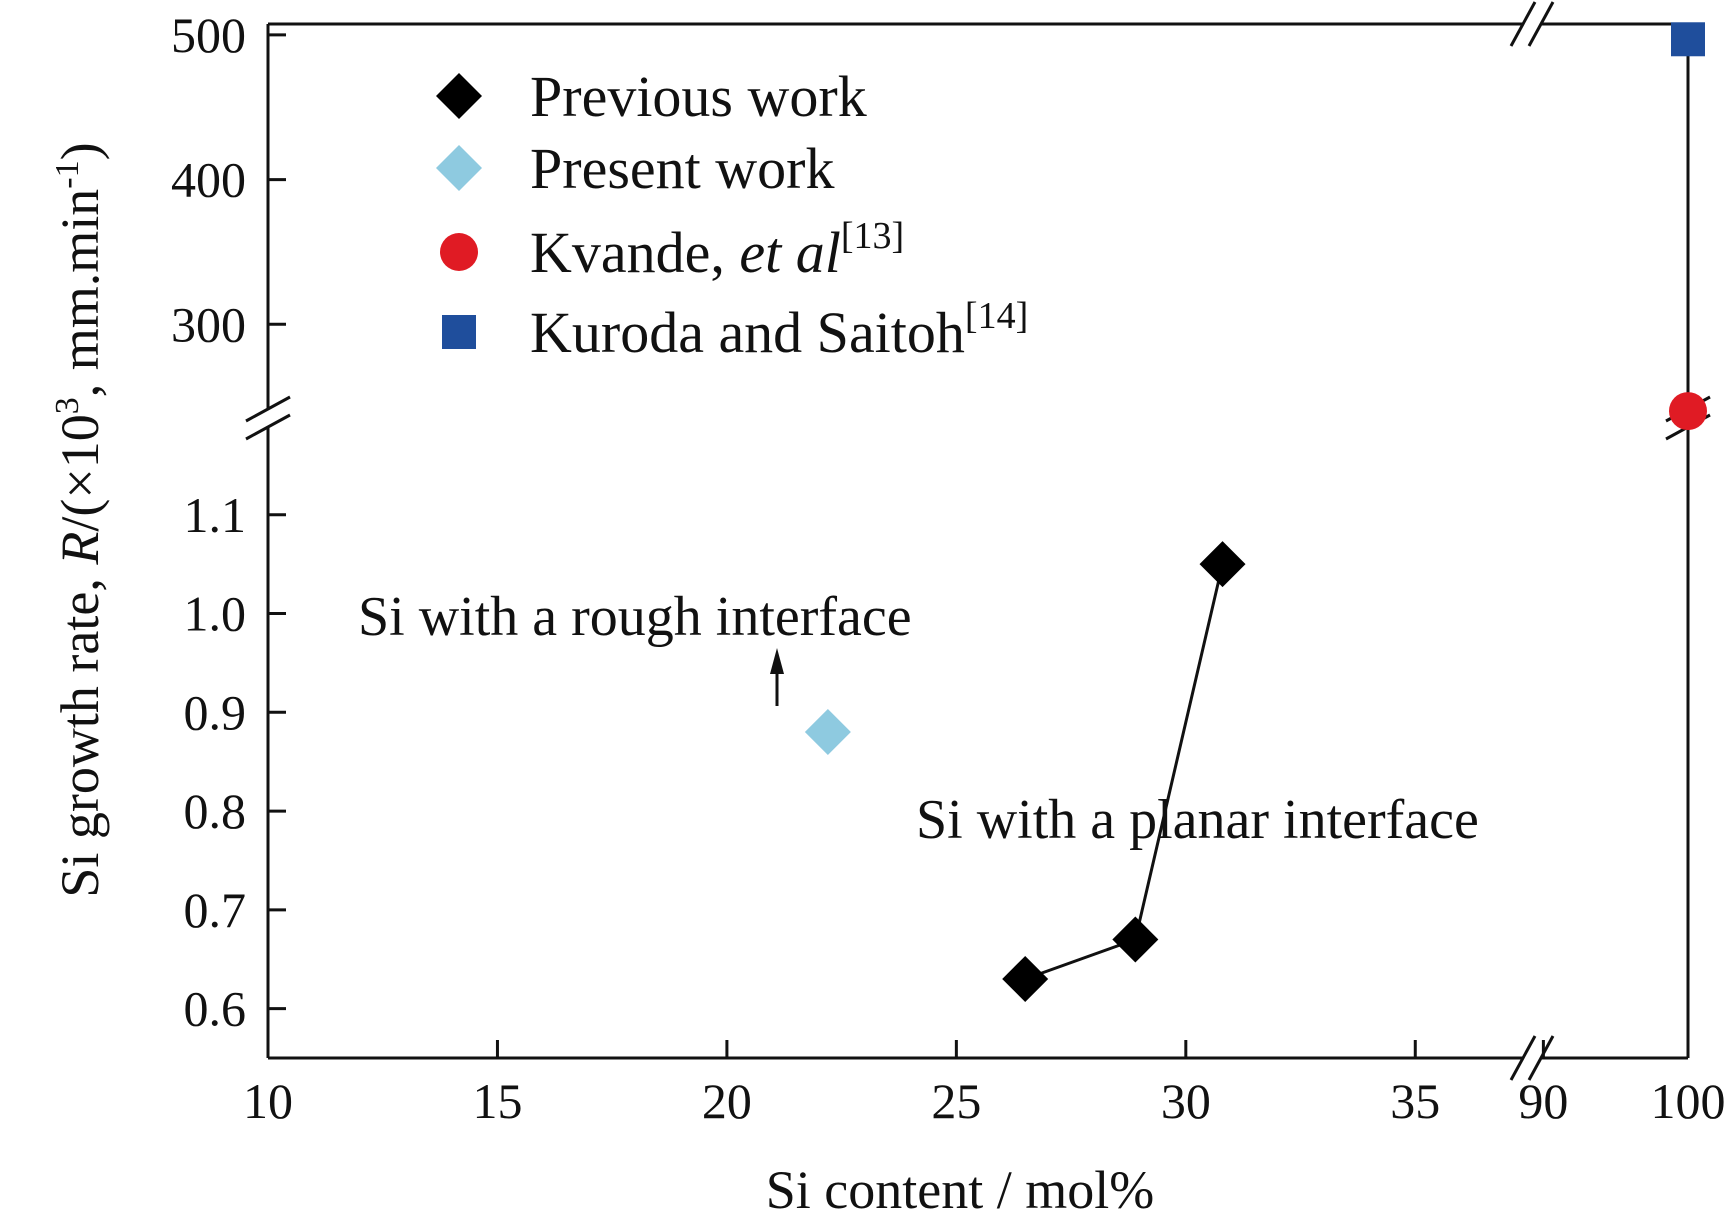  I want to click on legend-label: Kuroda and Saitoh[14], so click(779, 330).